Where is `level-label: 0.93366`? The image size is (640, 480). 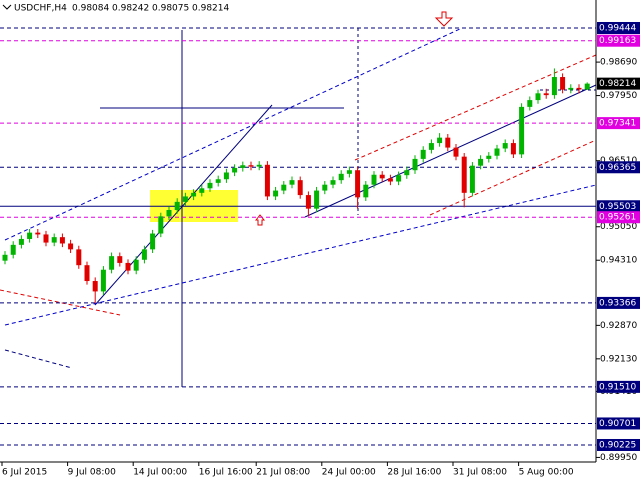
level-label: 0.93366 is located at coordinates (617, 303).